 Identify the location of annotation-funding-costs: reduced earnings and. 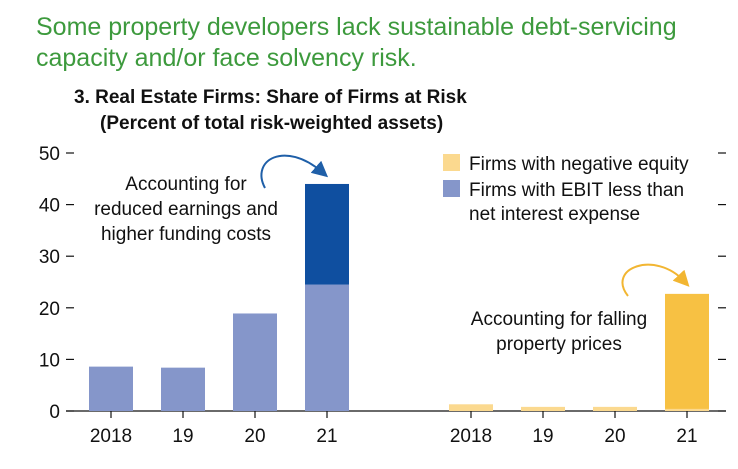
(186, 209).